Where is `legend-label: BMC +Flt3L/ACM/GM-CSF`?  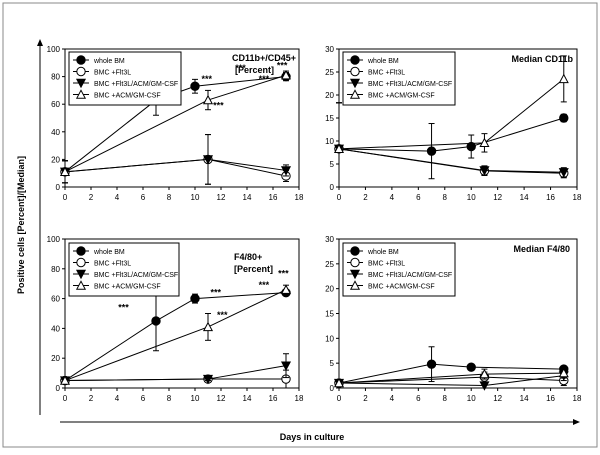 legend-label: BMC +Flt3L/ACM/GM-CSF is located at coordinates (410, 84).